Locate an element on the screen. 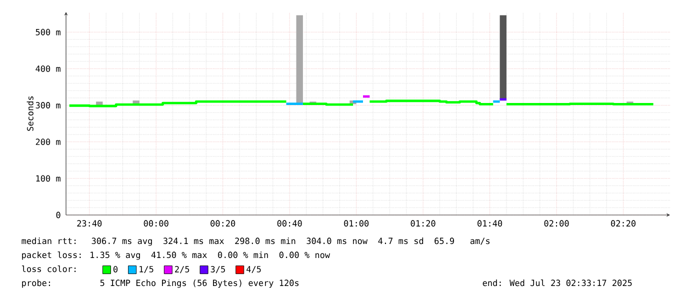  y-tick-label: 500 m is located at coordinates (48, 32).